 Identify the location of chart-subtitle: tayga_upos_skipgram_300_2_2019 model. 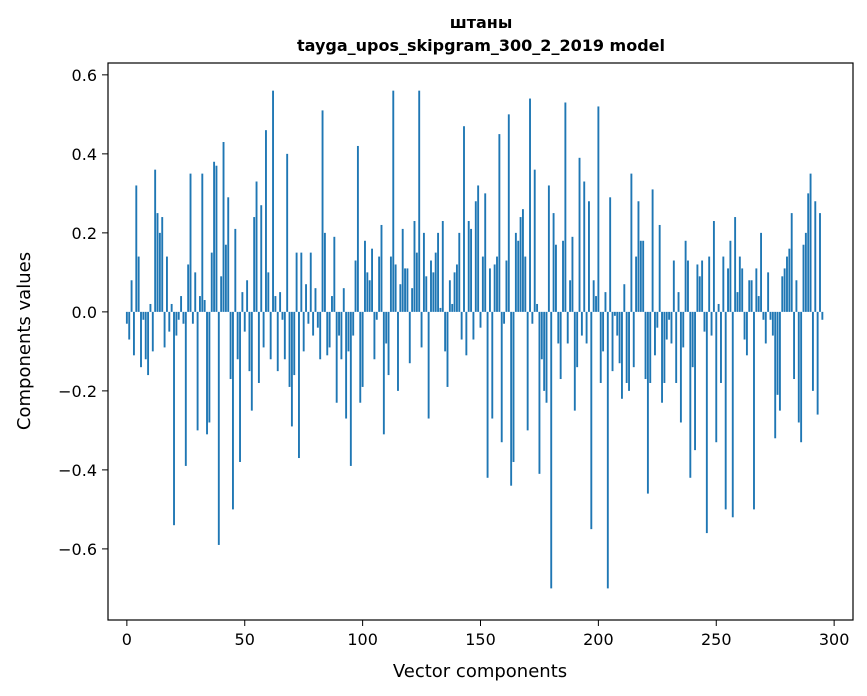
(481, 45).